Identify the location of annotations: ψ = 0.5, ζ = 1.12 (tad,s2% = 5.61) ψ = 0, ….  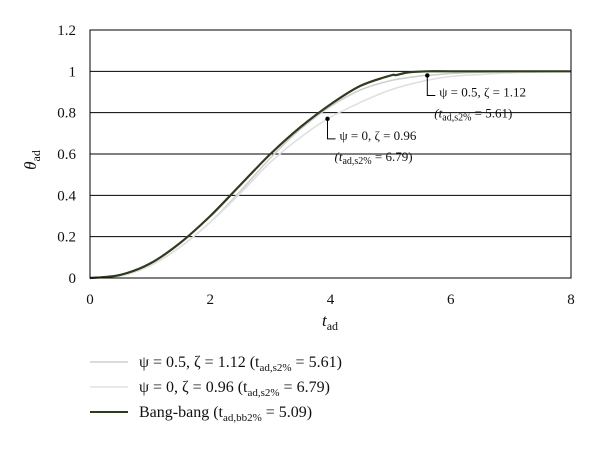
(425, 120).